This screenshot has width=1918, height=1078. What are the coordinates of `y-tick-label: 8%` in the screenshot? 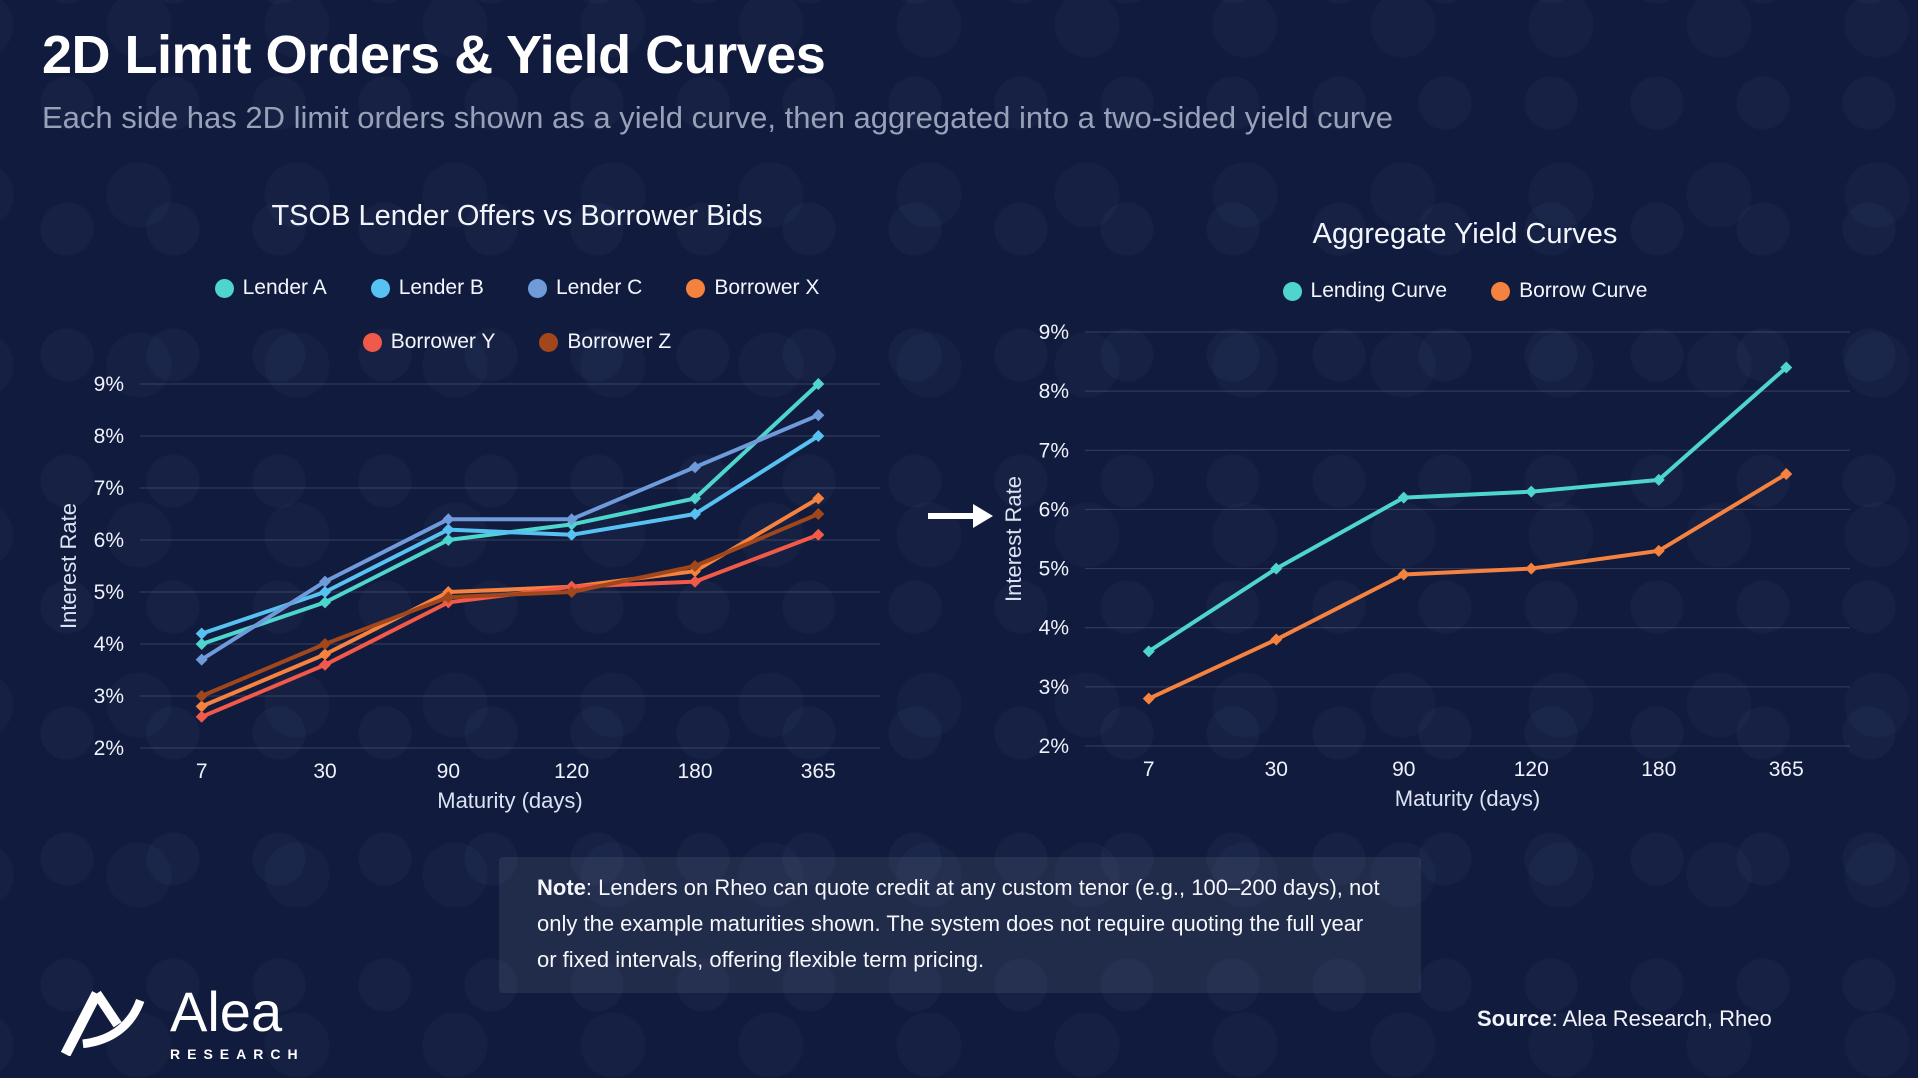 It's located at (109, 436).